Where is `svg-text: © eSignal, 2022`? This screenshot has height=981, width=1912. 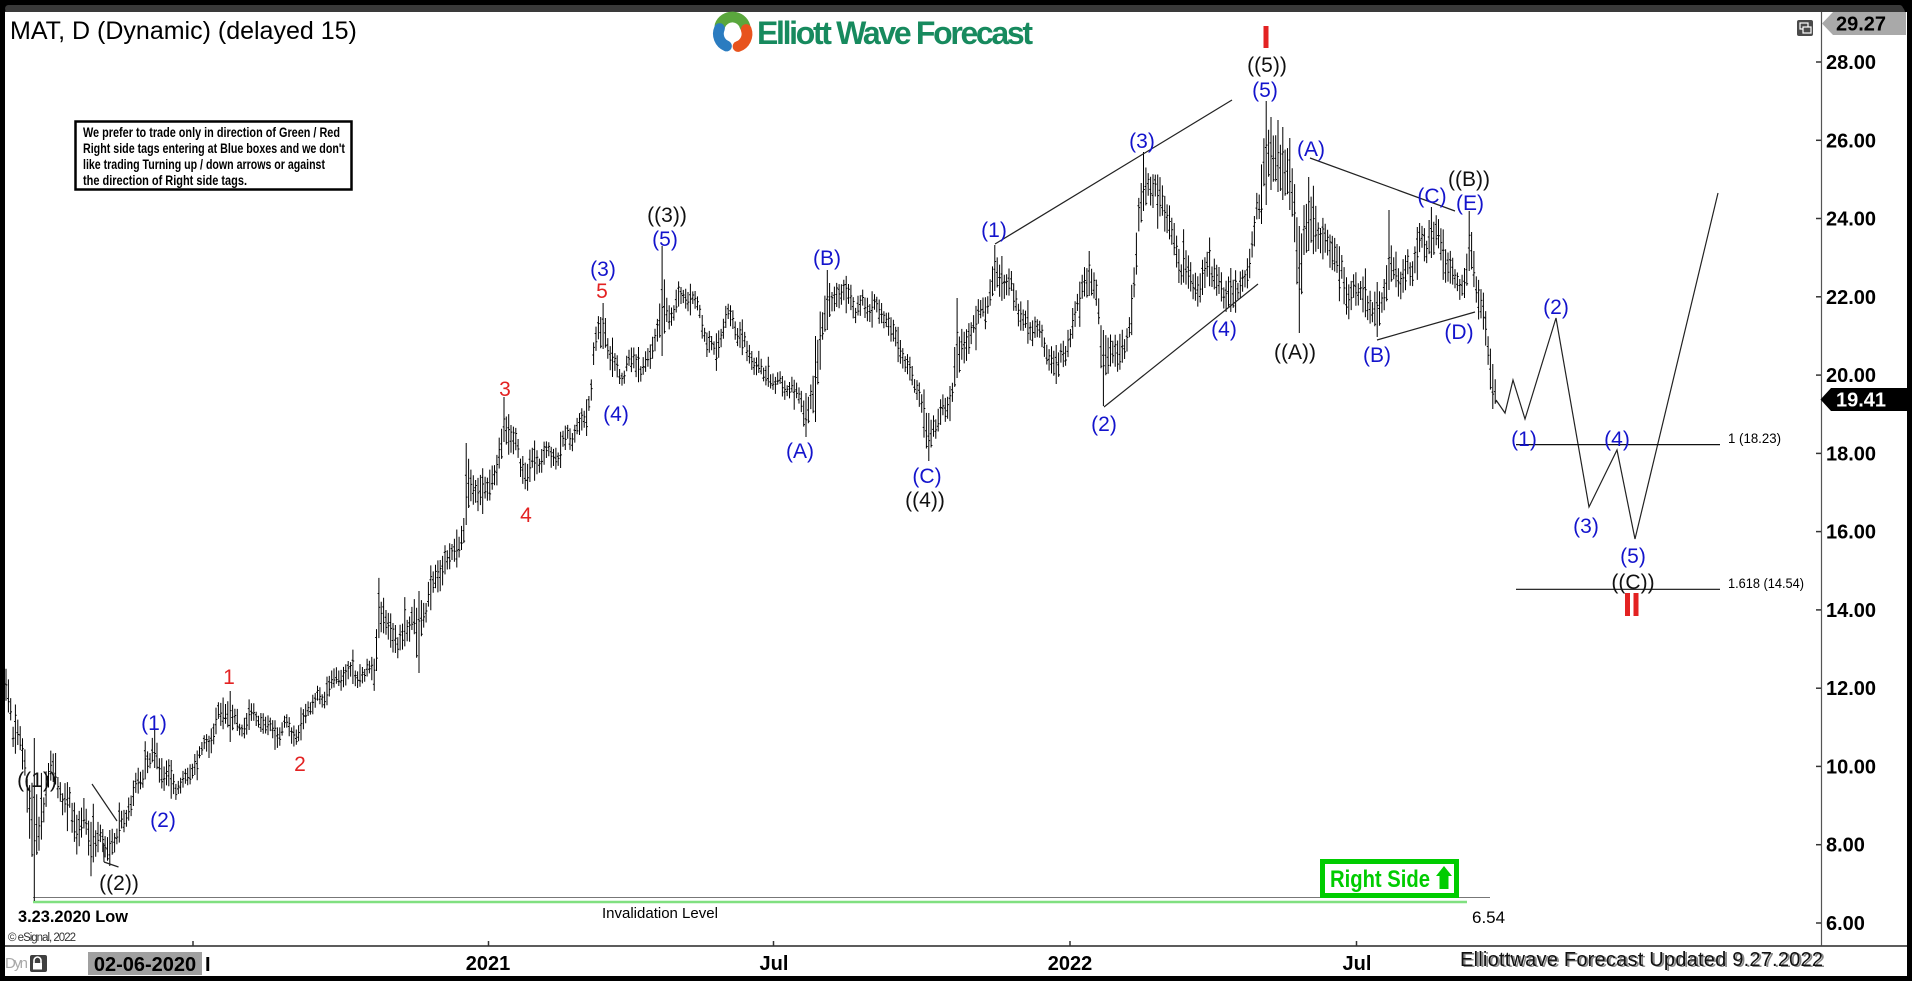
svg-text: © eSignal, 2022 is located at coordinates (42, 938).